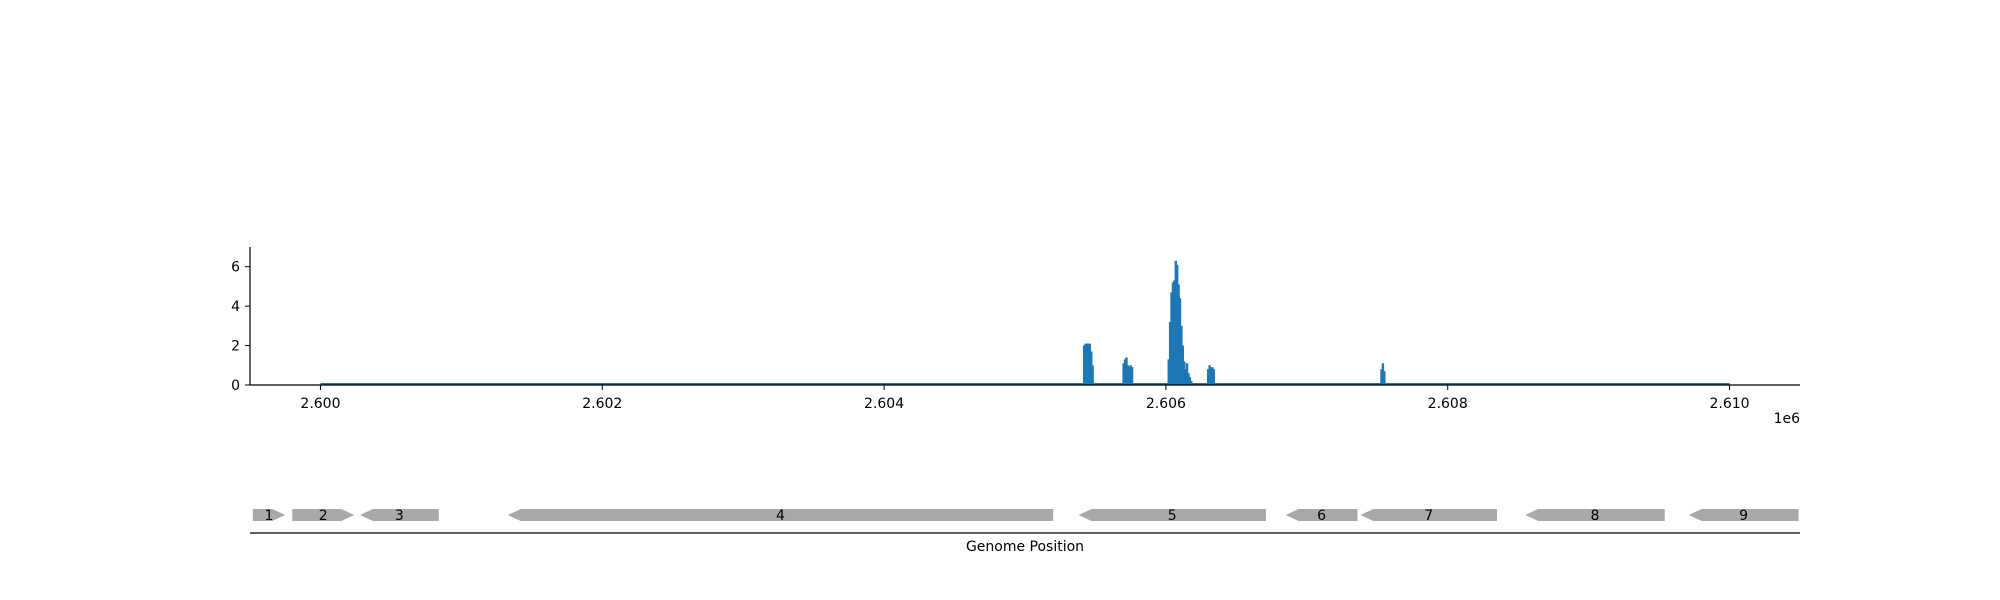 This screenshot has width=2000, height=600. I want to click on x-axis-offset-label: 1e6, so click(1787, 419).